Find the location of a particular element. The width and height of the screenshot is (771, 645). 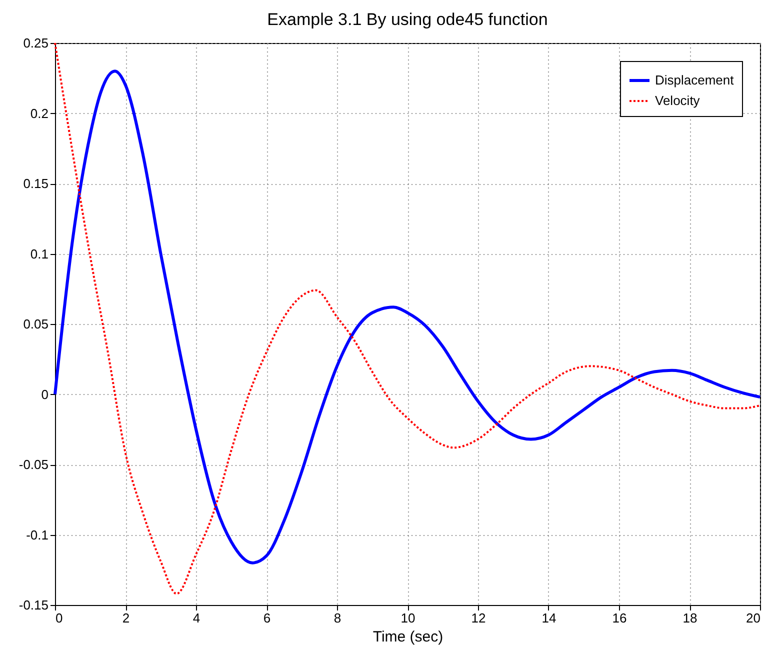

x-tick-label: 12 is located at coordinates (478, 618).